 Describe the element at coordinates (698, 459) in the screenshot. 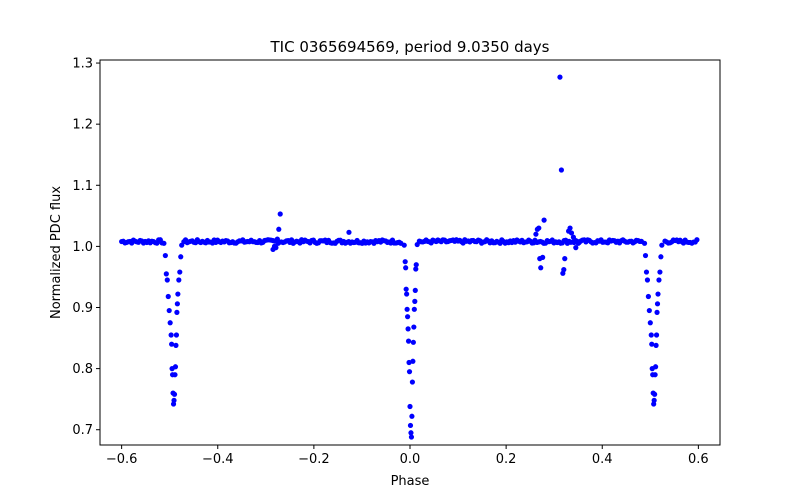

I see `x-tick-label: 0.6` at that location.